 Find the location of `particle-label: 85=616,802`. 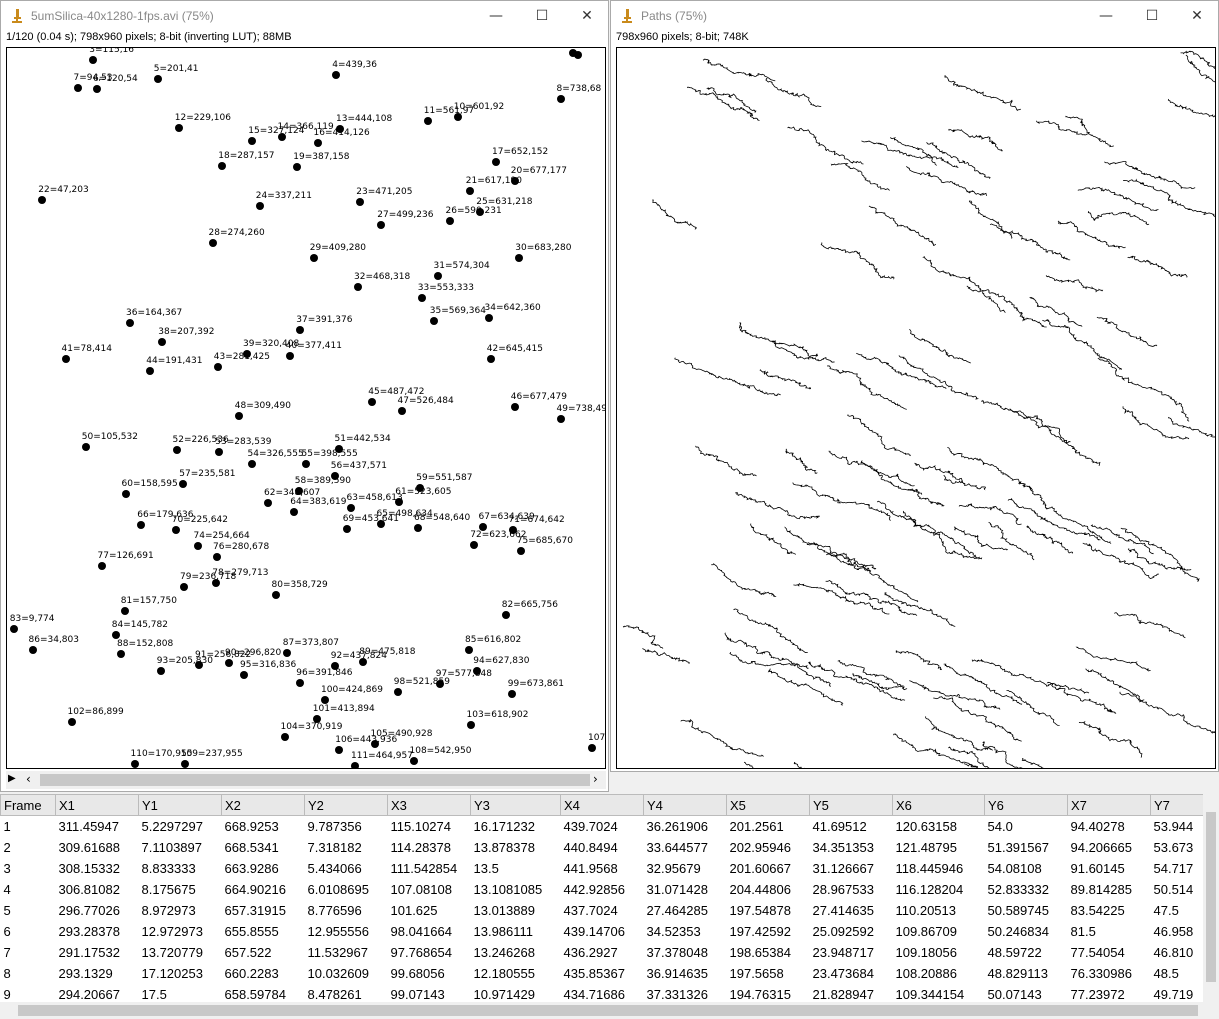

particle-label: 85=616,802 is located at coordinates (493, 639).